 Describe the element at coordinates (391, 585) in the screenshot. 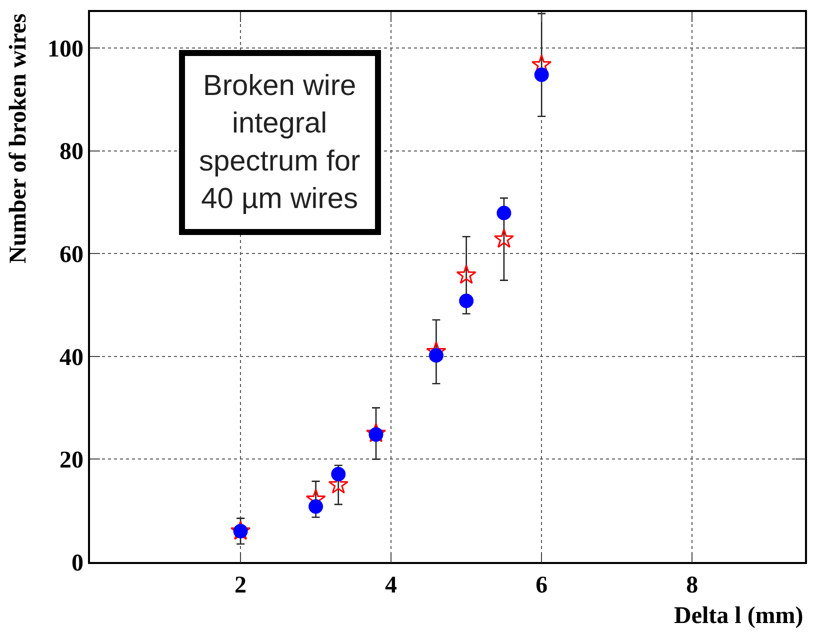

I see `x-tick-label: 4` at that location.